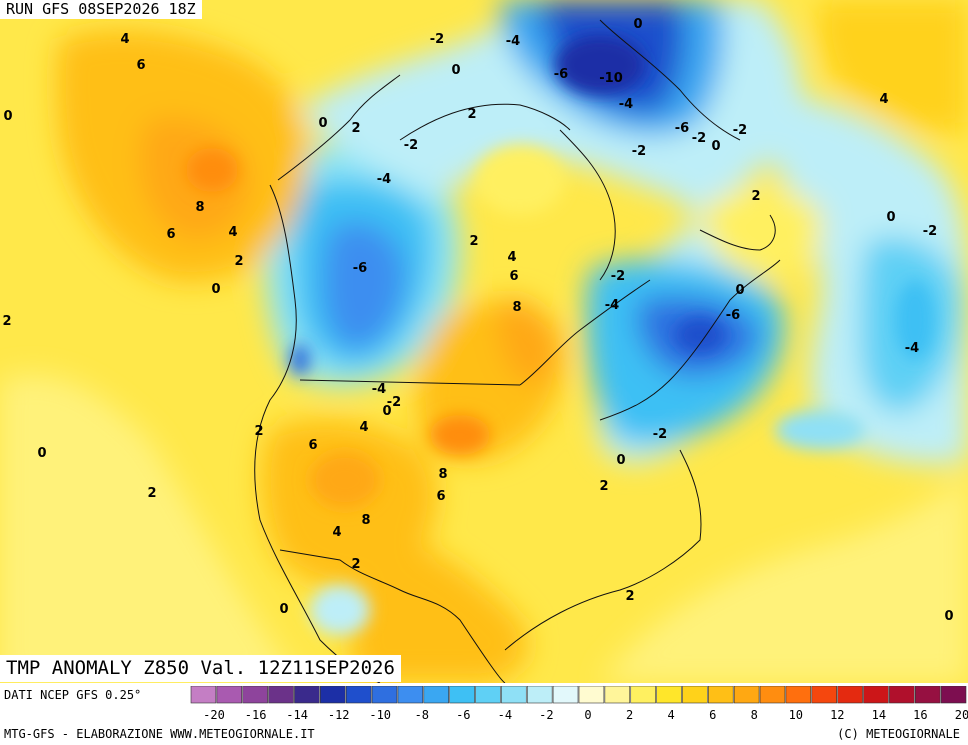  I want to click on legend-swatches, so click(578, 695).